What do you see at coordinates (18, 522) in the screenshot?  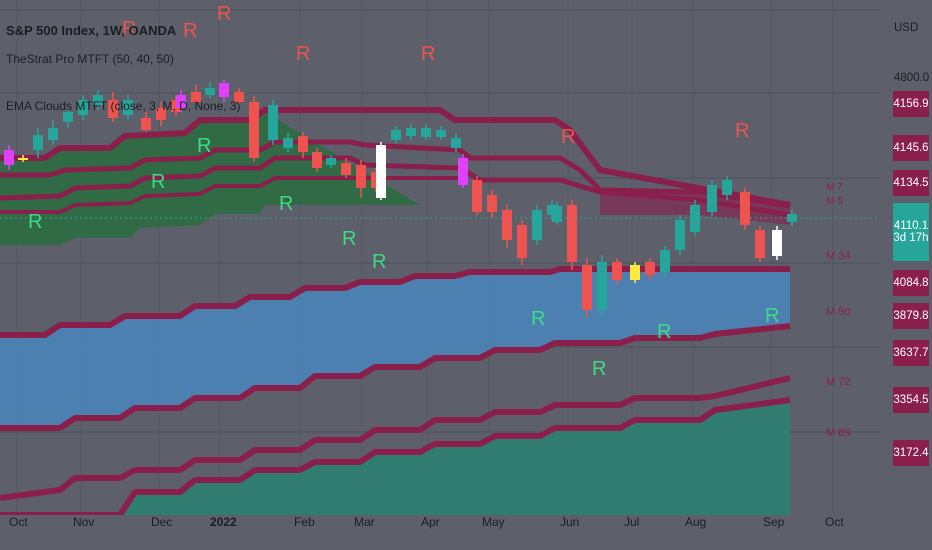 I see `time-axis-label: Oct` at bounding box center [18, 522].